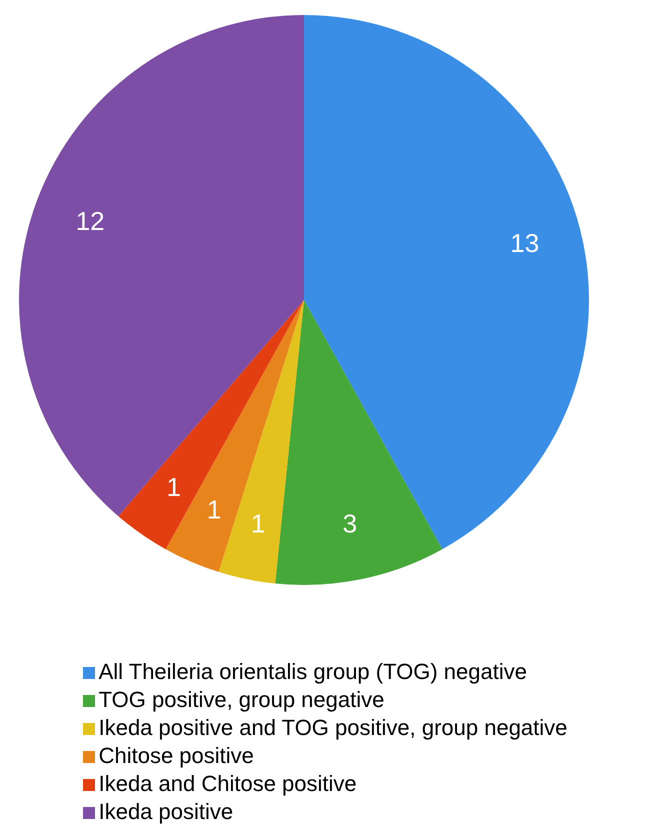 This screenshot has height=834, width=650. Describe the element at coordinates (241, 699) in the screenshot. I see `legend-label: TOG positive, group negative` at that location.